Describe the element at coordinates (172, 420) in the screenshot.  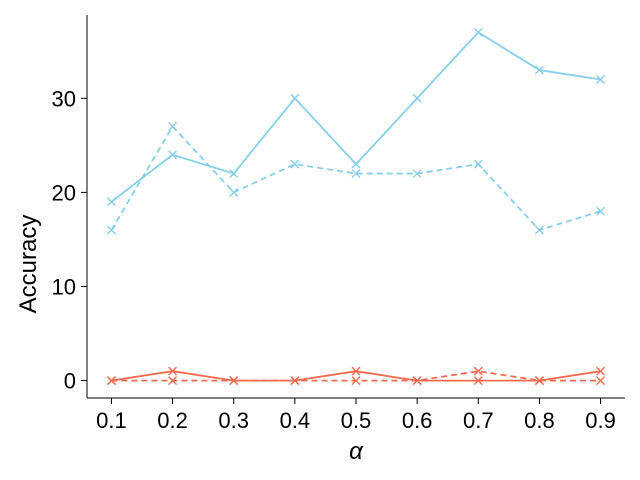
I see `x-tick-label: 0.2` at that location.